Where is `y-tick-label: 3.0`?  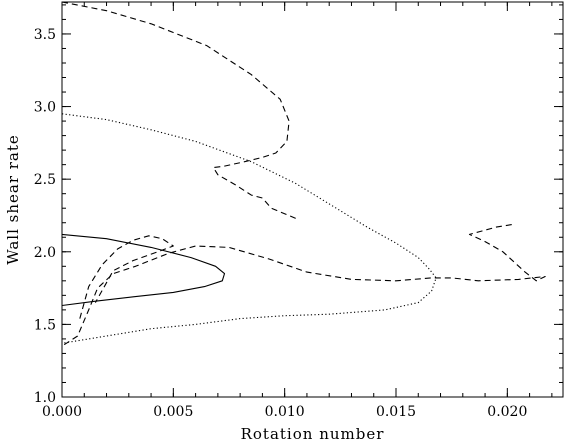
y-tick-label: 3.0 is located at coordinates (45, 108).